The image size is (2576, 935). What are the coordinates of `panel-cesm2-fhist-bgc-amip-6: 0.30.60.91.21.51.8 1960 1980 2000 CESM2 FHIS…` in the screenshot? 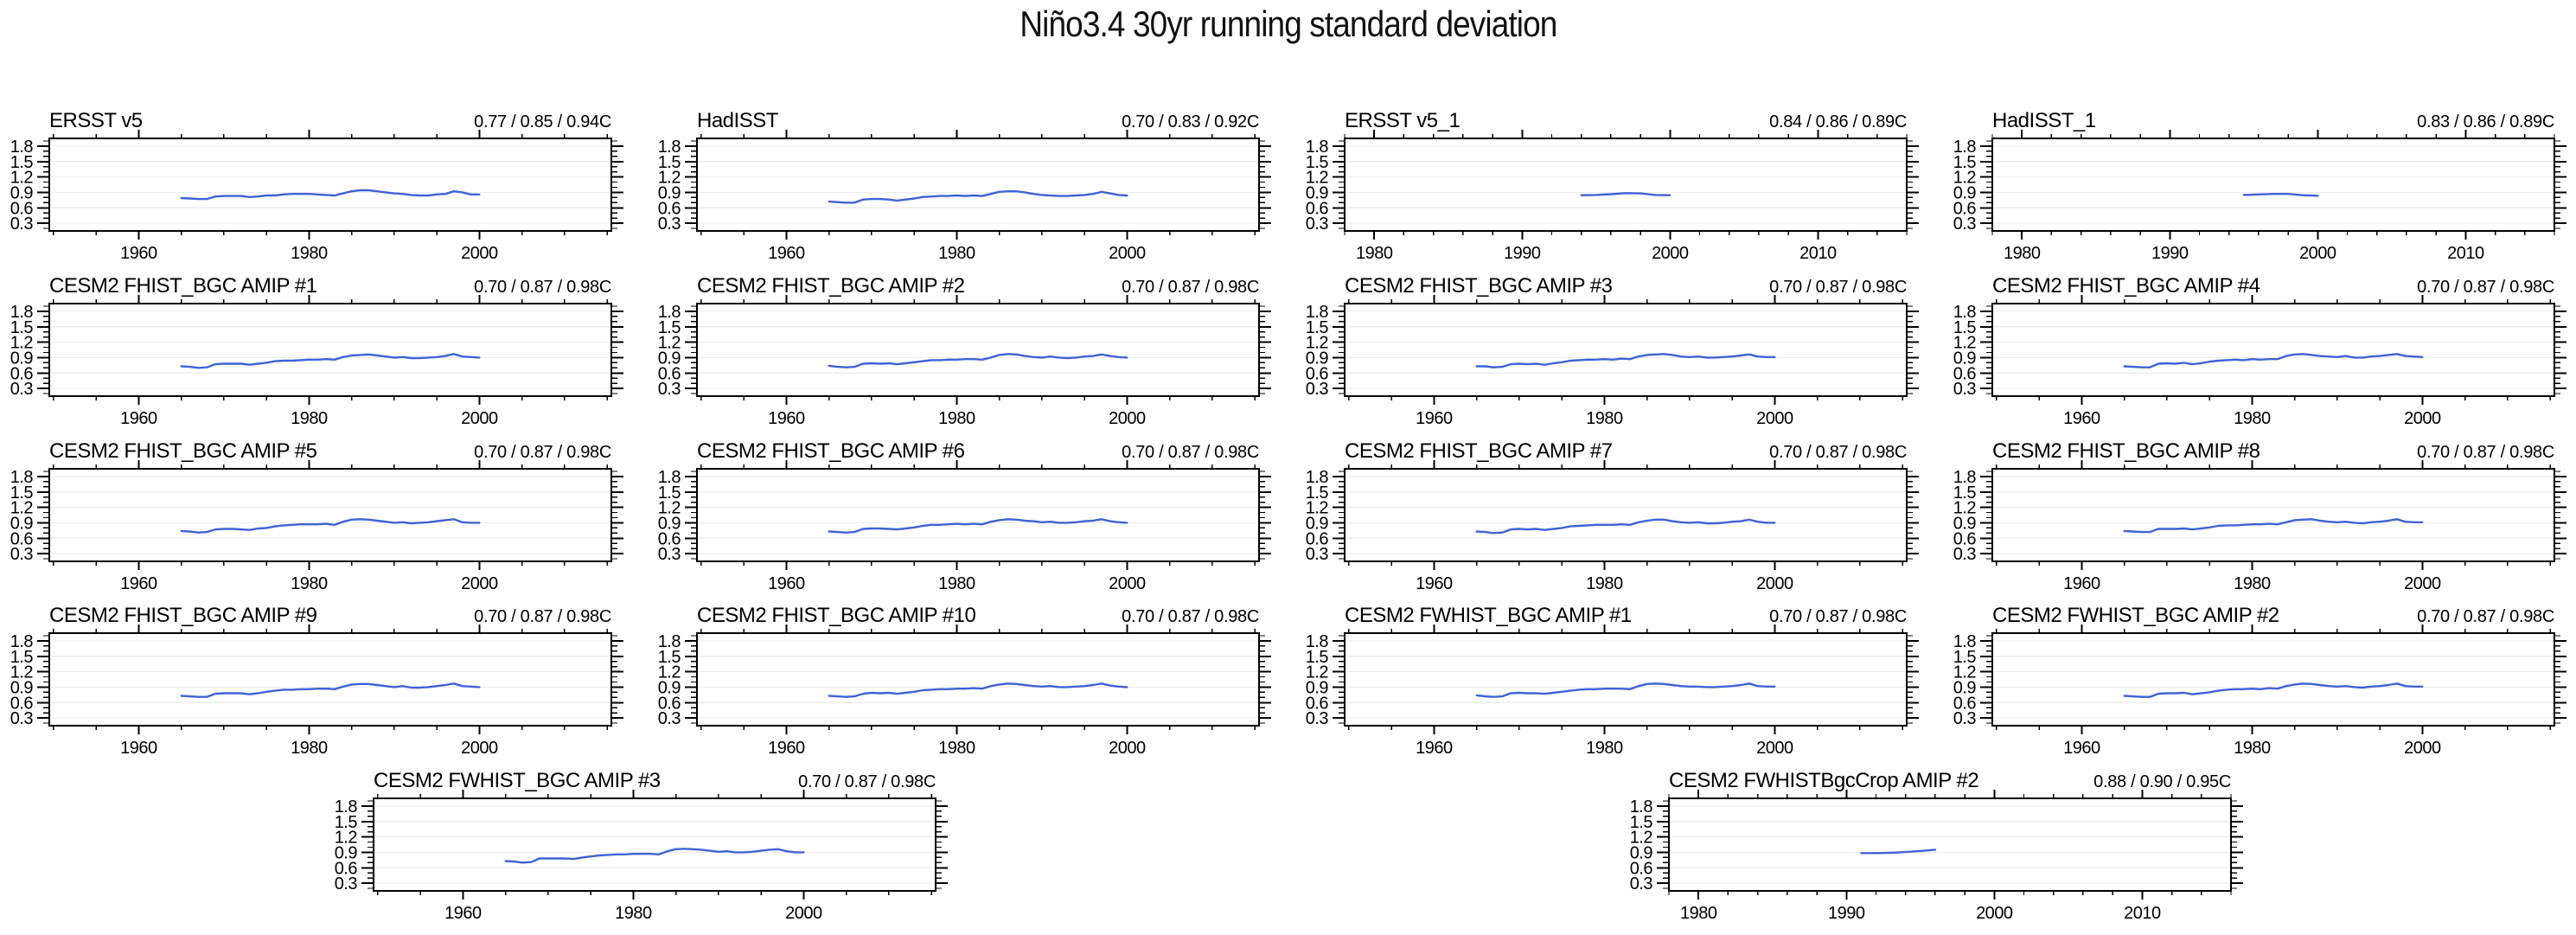 It's located at (965, 516).